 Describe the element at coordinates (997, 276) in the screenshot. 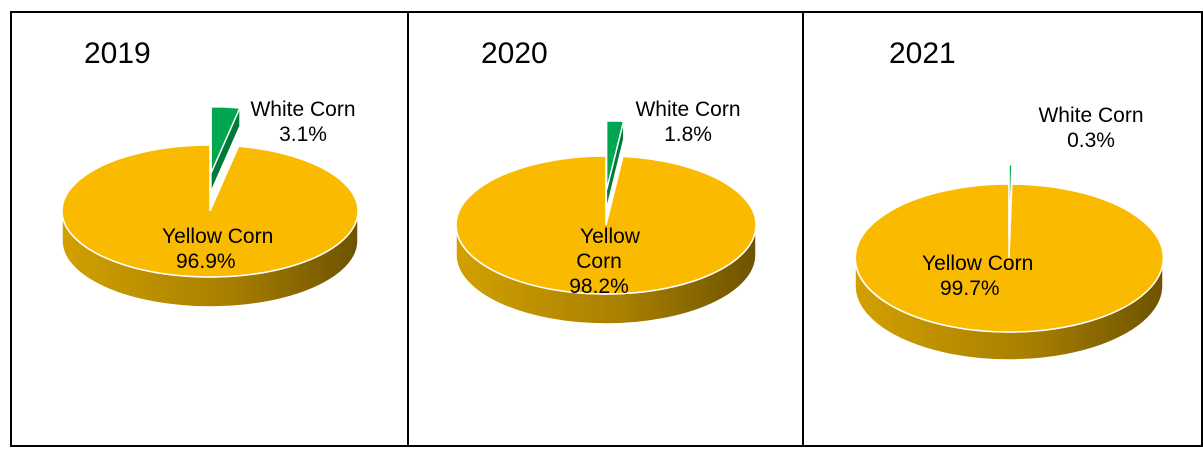

I see `yellow-corn-label-2021: Yellow Corn 99.7%` at that location.